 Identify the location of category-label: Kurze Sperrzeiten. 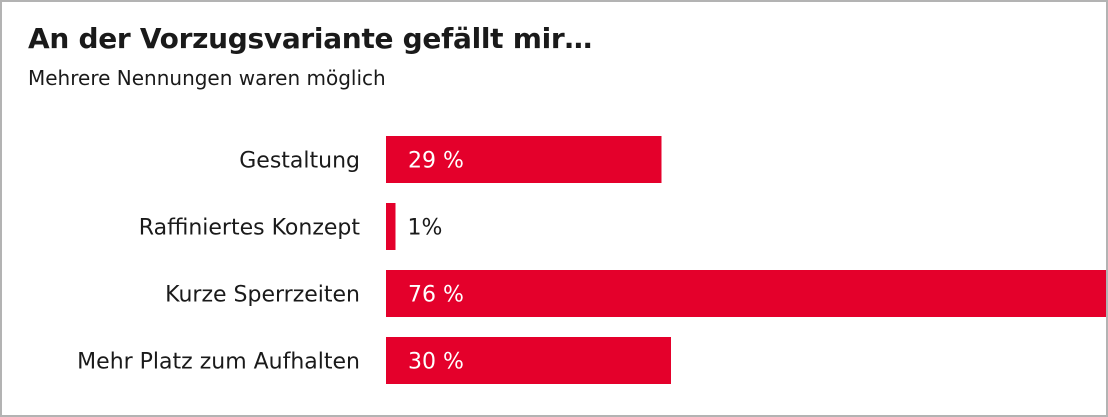
(262, 295).